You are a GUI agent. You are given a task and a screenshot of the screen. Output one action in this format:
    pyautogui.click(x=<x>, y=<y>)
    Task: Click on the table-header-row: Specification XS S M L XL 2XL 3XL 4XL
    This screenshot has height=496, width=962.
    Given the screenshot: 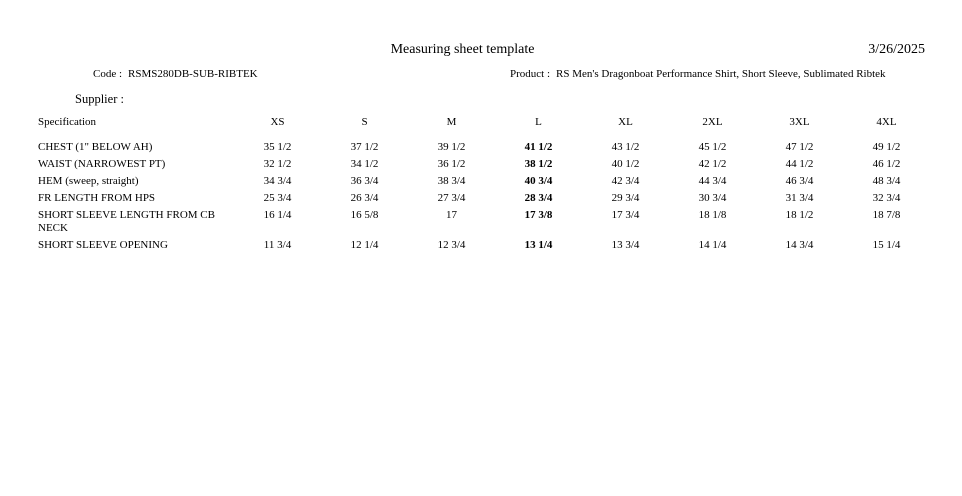 What is the action you would take?
    pyautogui.click(x=484, y=126)
    